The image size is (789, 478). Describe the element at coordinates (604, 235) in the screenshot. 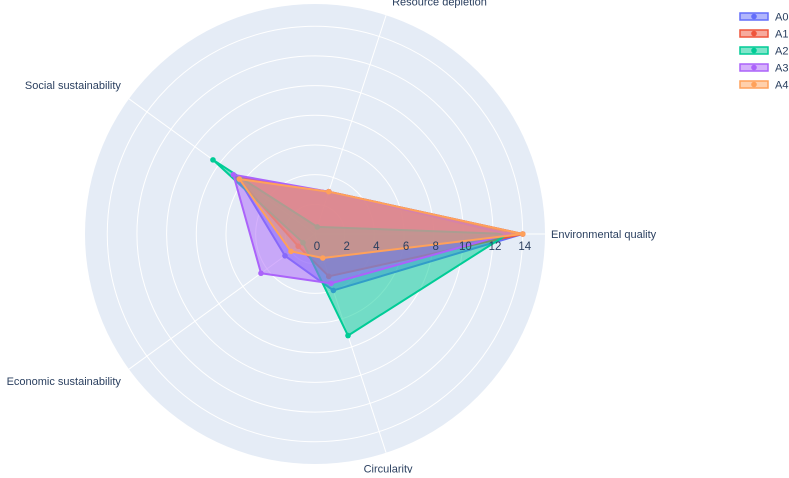

I see `axis-label: Environmental quality` at that location.